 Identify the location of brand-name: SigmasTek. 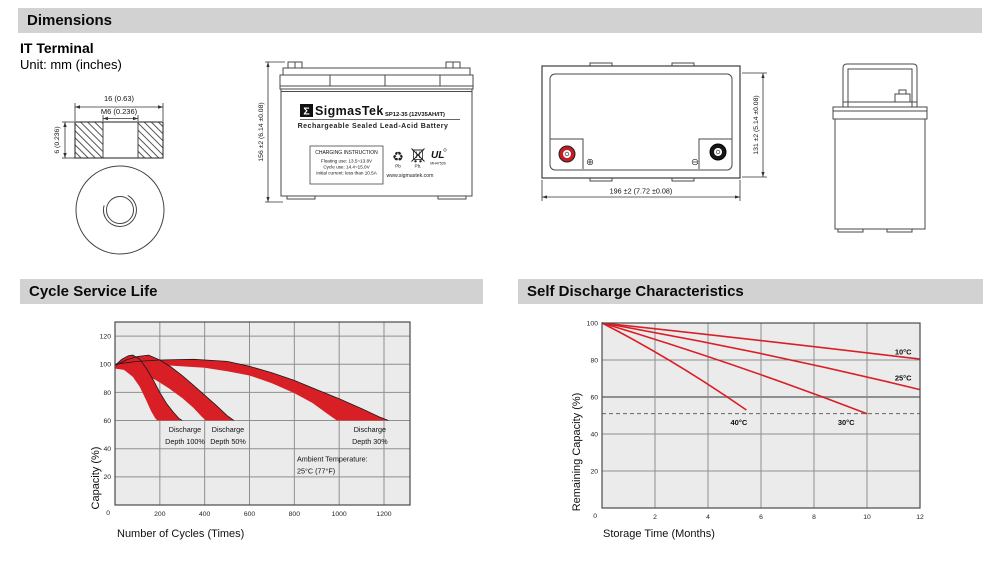
(349, 111).